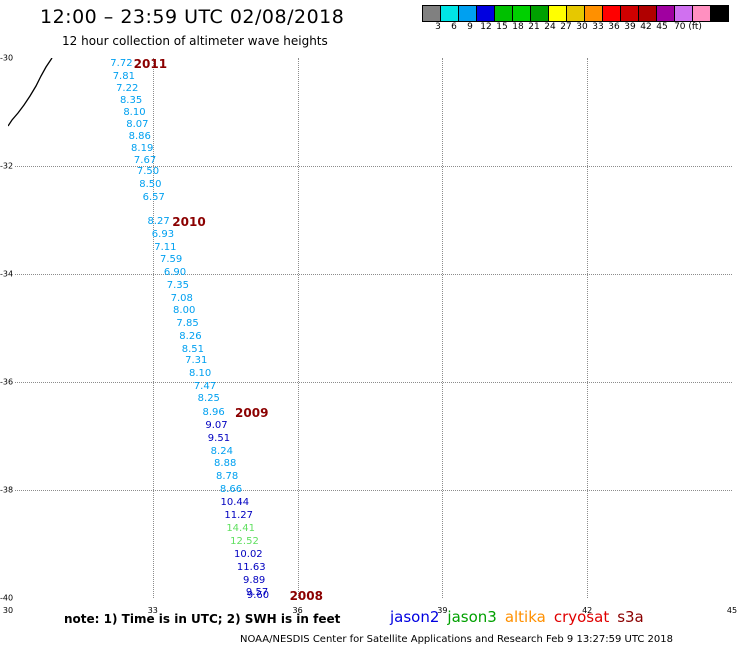 The height and width of the screenshot is (650, 740). Describe the element at coordinates (8, 274) in the screenshot. I see `y-tick-label: -34` at that location.